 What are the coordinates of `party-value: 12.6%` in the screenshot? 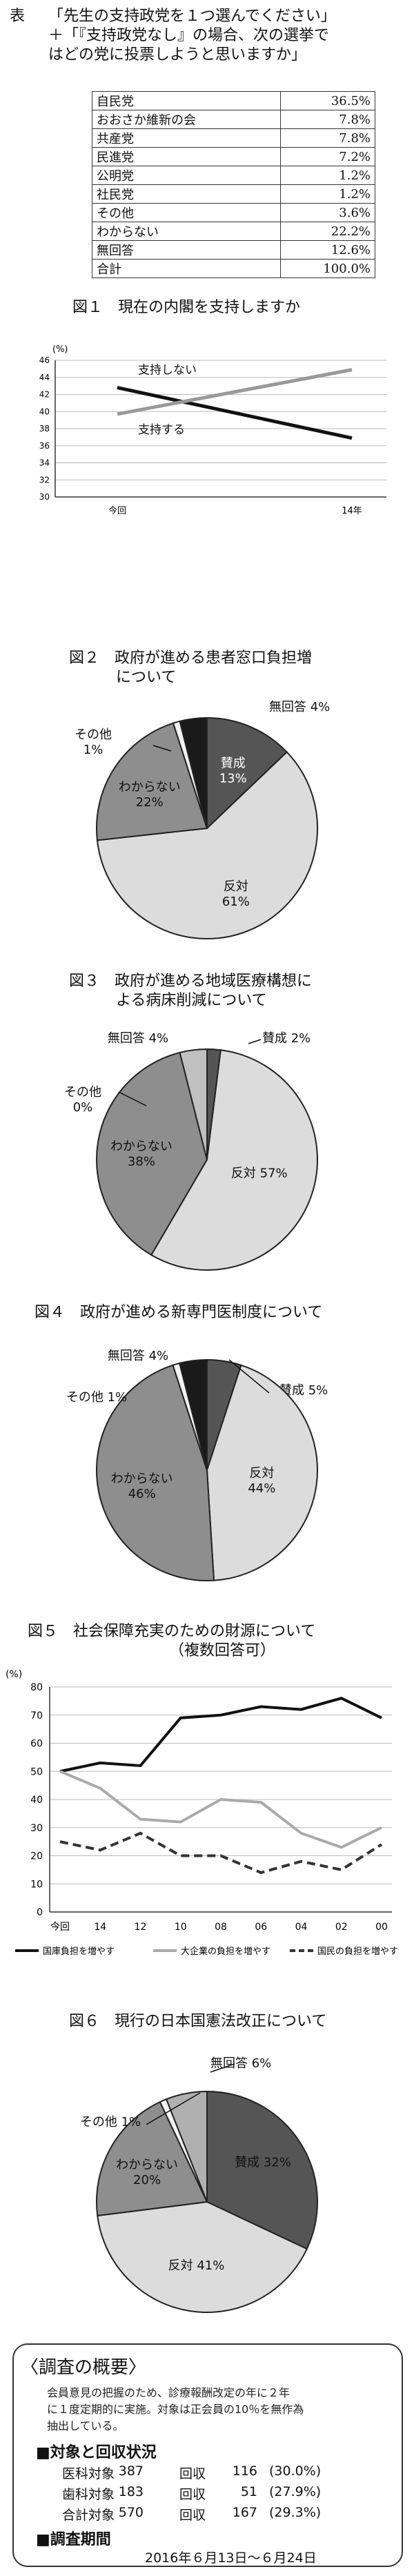 It's located at (327, 250).